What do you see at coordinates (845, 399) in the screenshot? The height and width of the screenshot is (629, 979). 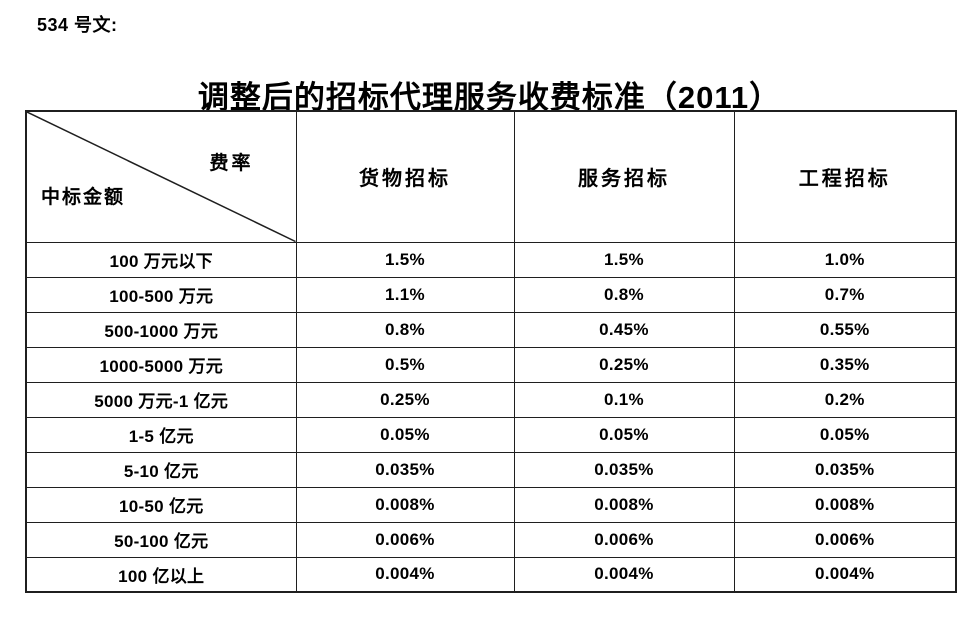 I see `engineering-rate-cell: 0.2%` at bounding box center [845, 399].